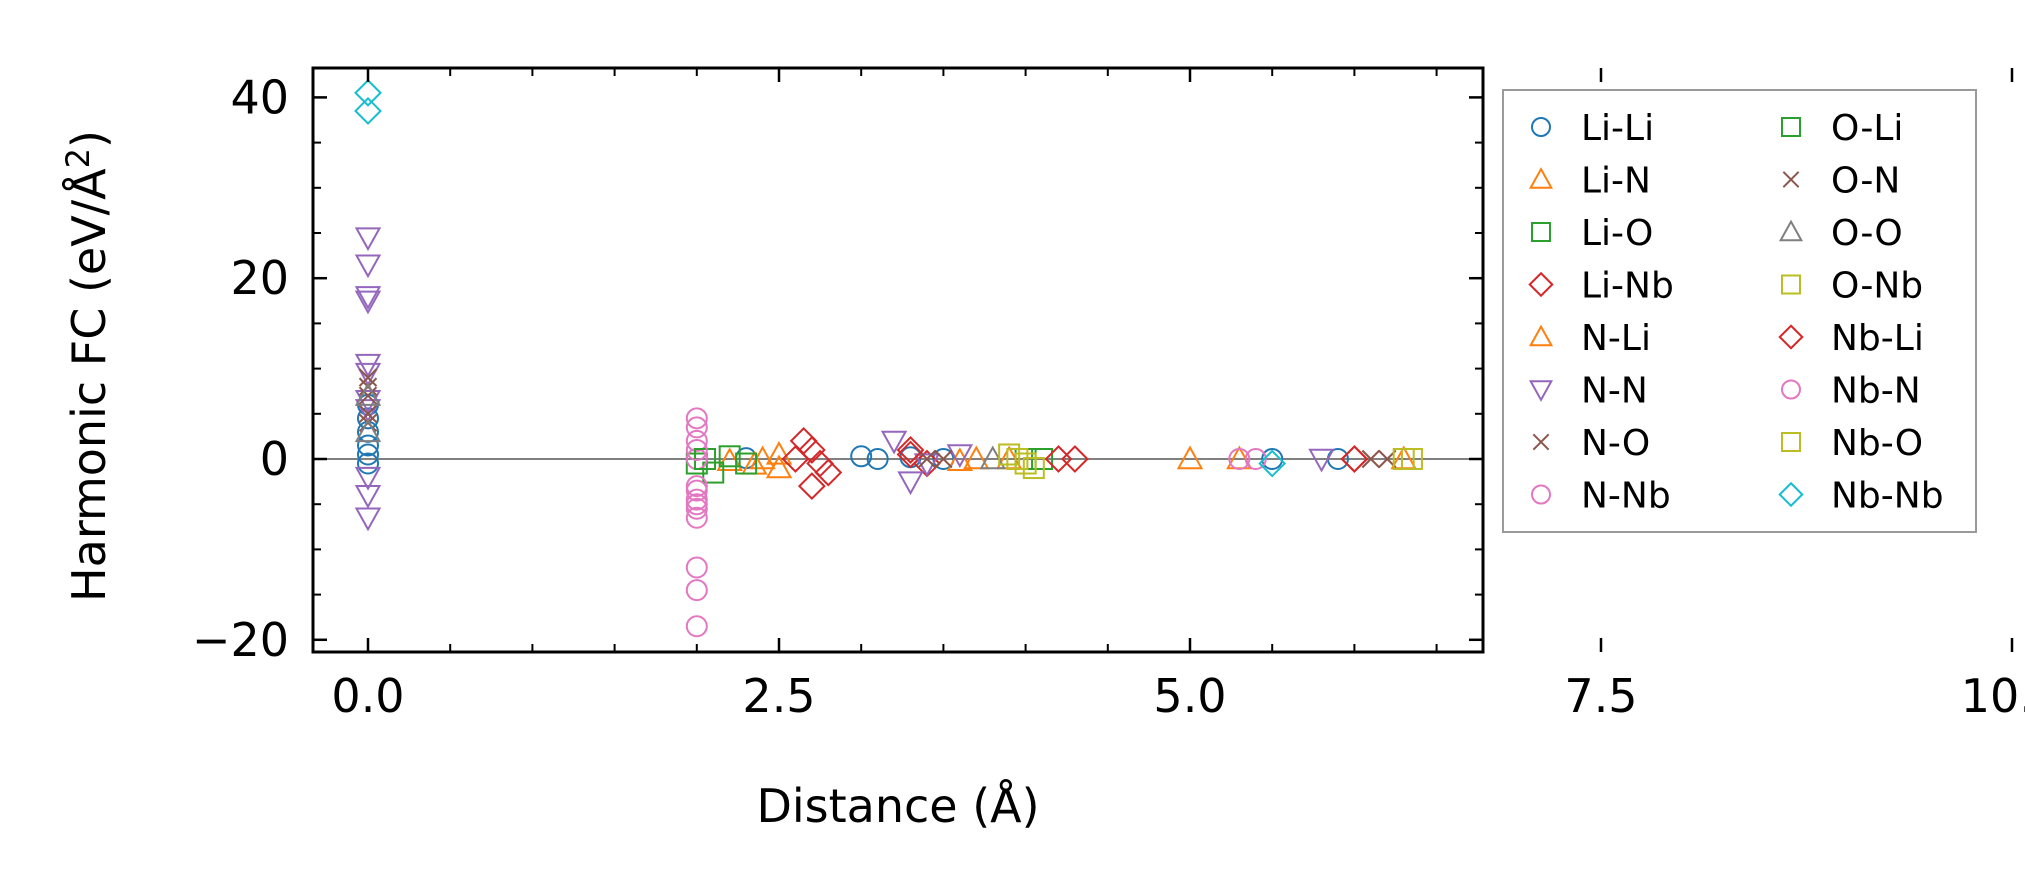 This screenshot has height=893, width=2025. I want to click on series-nb-li, so click(1075, 461).